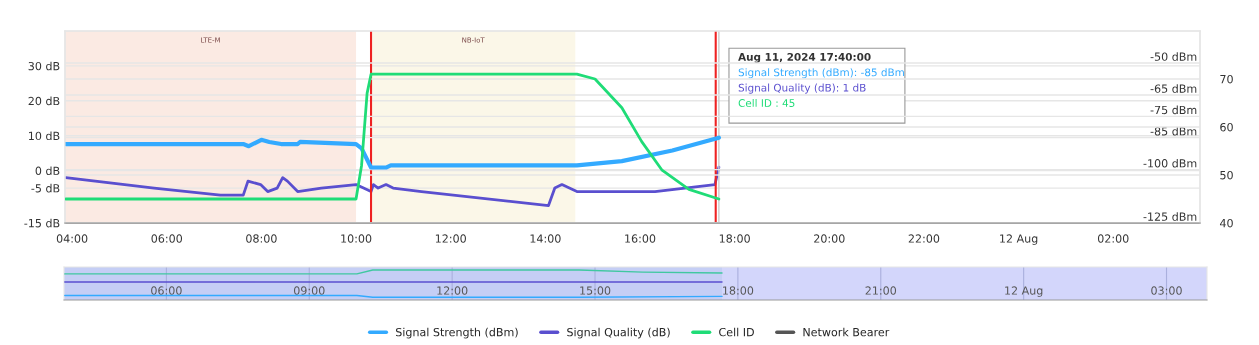  I want to click on y2-tick-label: -100 dBm, so click(1170, 163).